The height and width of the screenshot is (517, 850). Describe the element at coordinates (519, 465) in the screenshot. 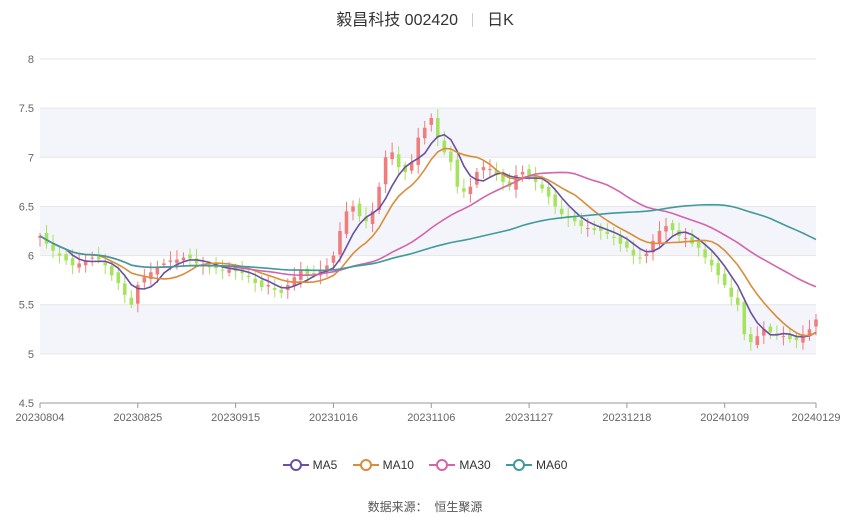

I see `legend-marker-ma60` at that location.